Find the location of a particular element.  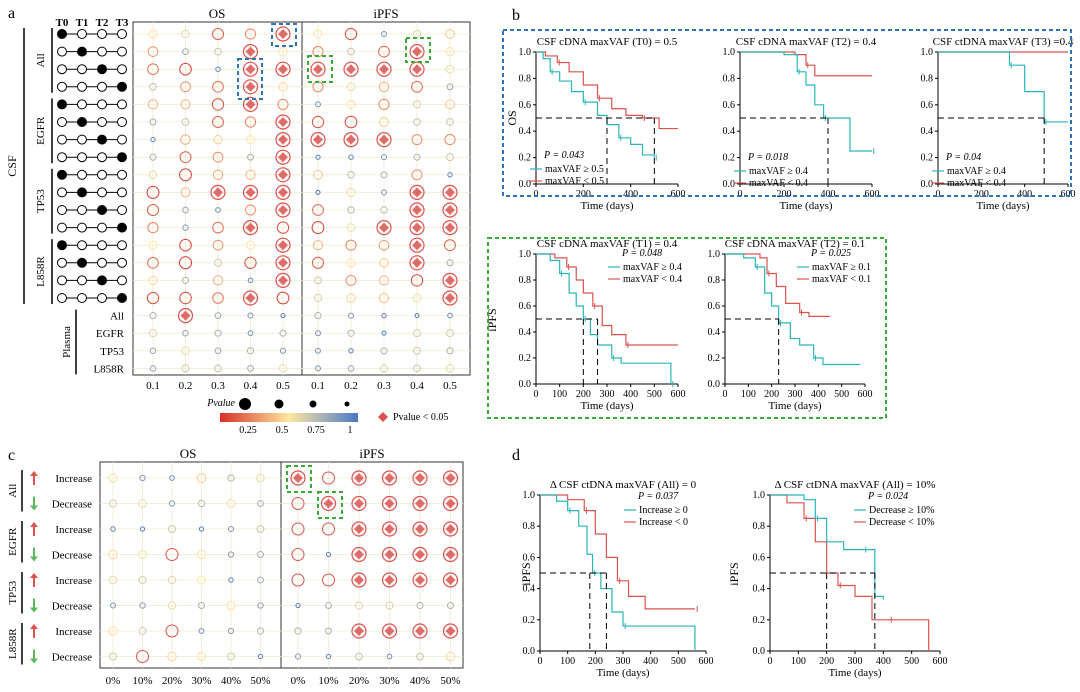

x-tick-label: 0.1 is located at coordinates (153, 386).